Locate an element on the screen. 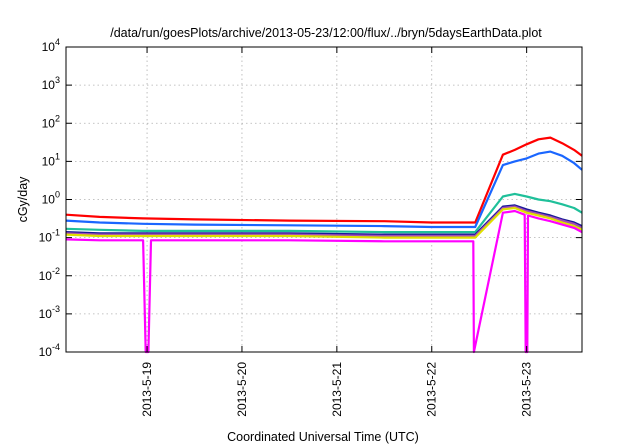 This screenshot has width=640, height=448. y-tick-label: 10⁻³ is located at coordinates (49, 312).